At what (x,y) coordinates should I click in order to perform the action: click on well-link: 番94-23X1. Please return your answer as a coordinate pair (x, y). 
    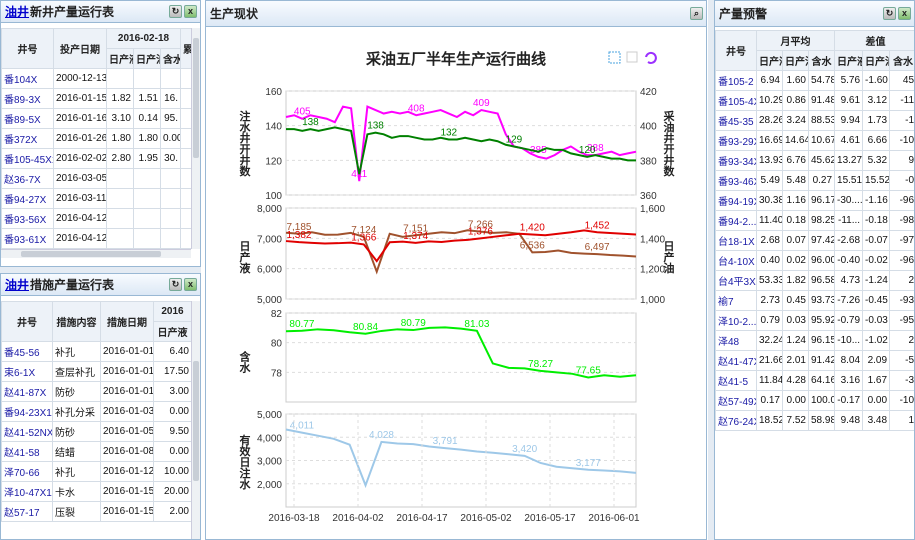
    Looking at the image, I should click on (27, 411).